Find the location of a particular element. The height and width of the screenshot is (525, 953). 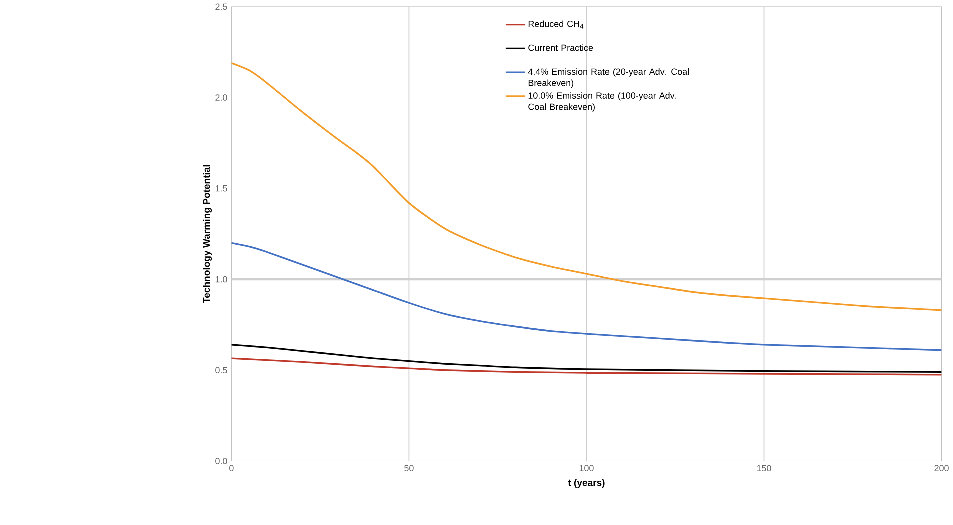

x-tick-label: 50 is located at coordinates (409, 468).